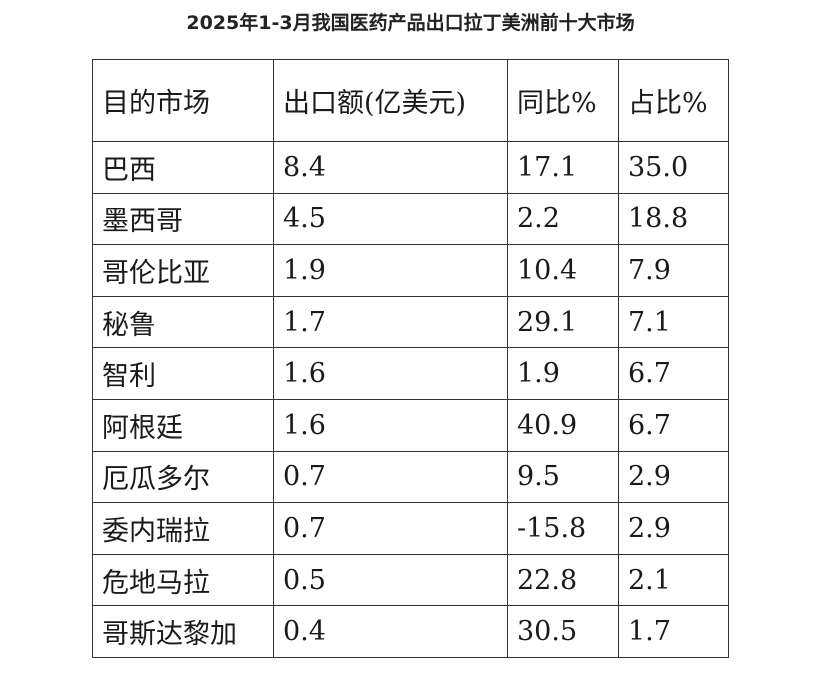 The image size is (821, 679). Describe the element at coordinates (563, 477) in the screenshot. I see `cell-yoy: 9.5` at that location.